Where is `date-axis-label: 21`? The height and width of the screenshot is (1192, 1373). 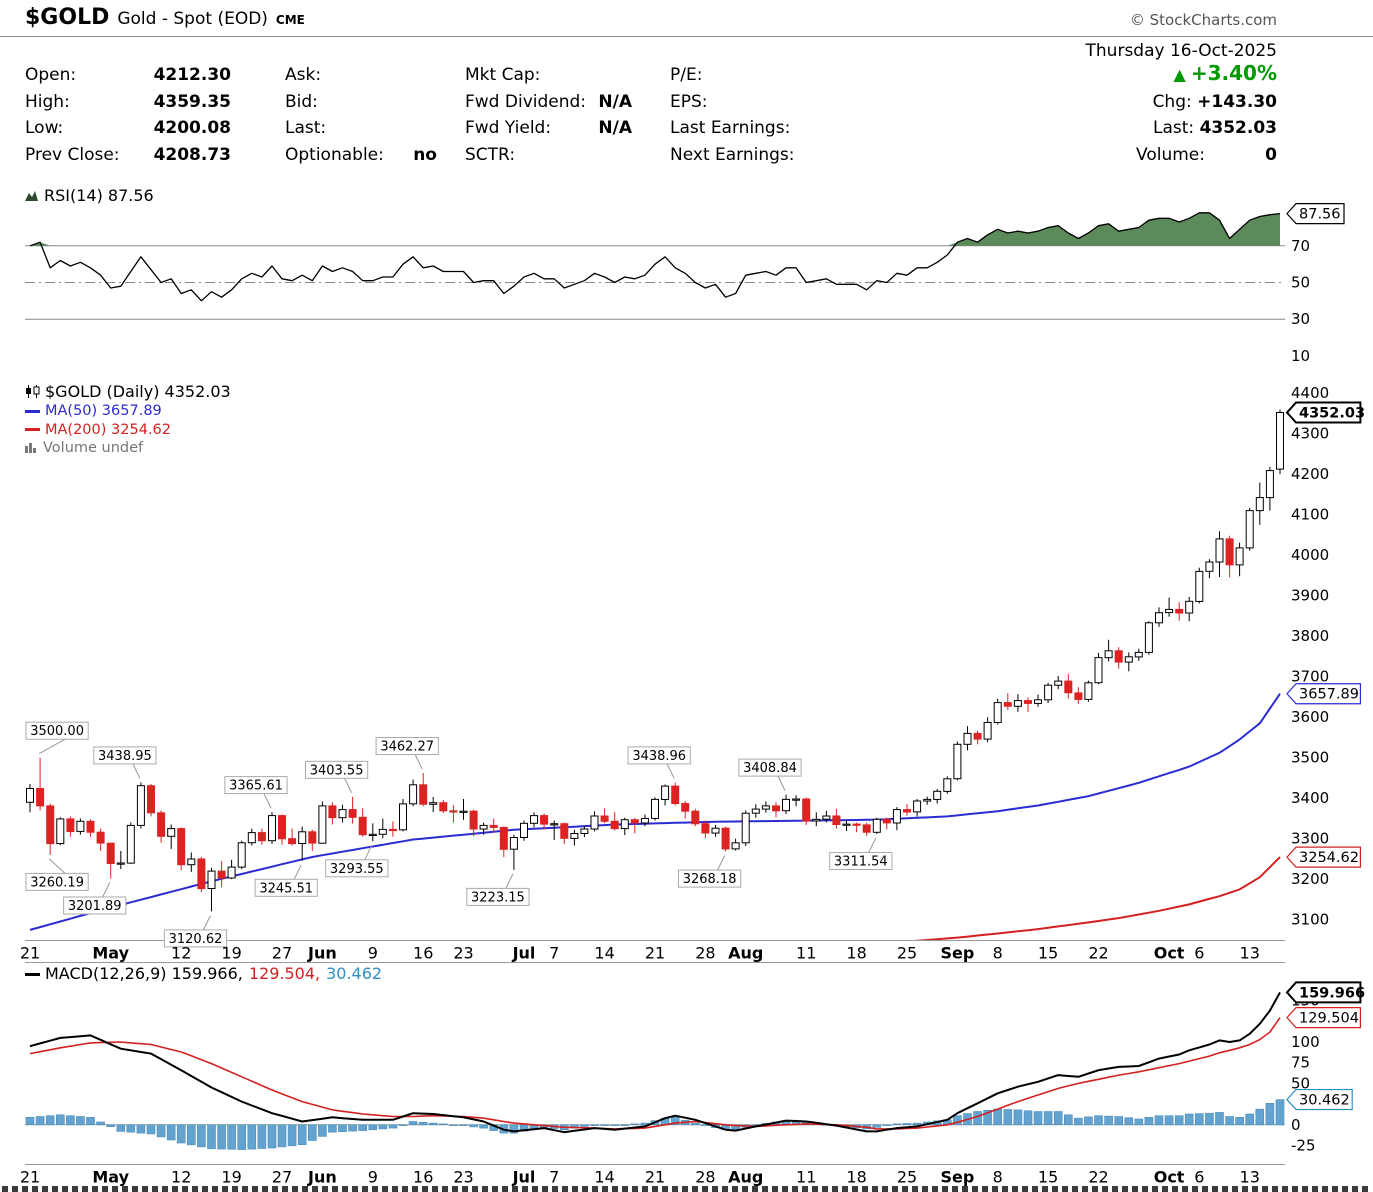
date-axis-label: 21 is located at coordinates (655, 953).